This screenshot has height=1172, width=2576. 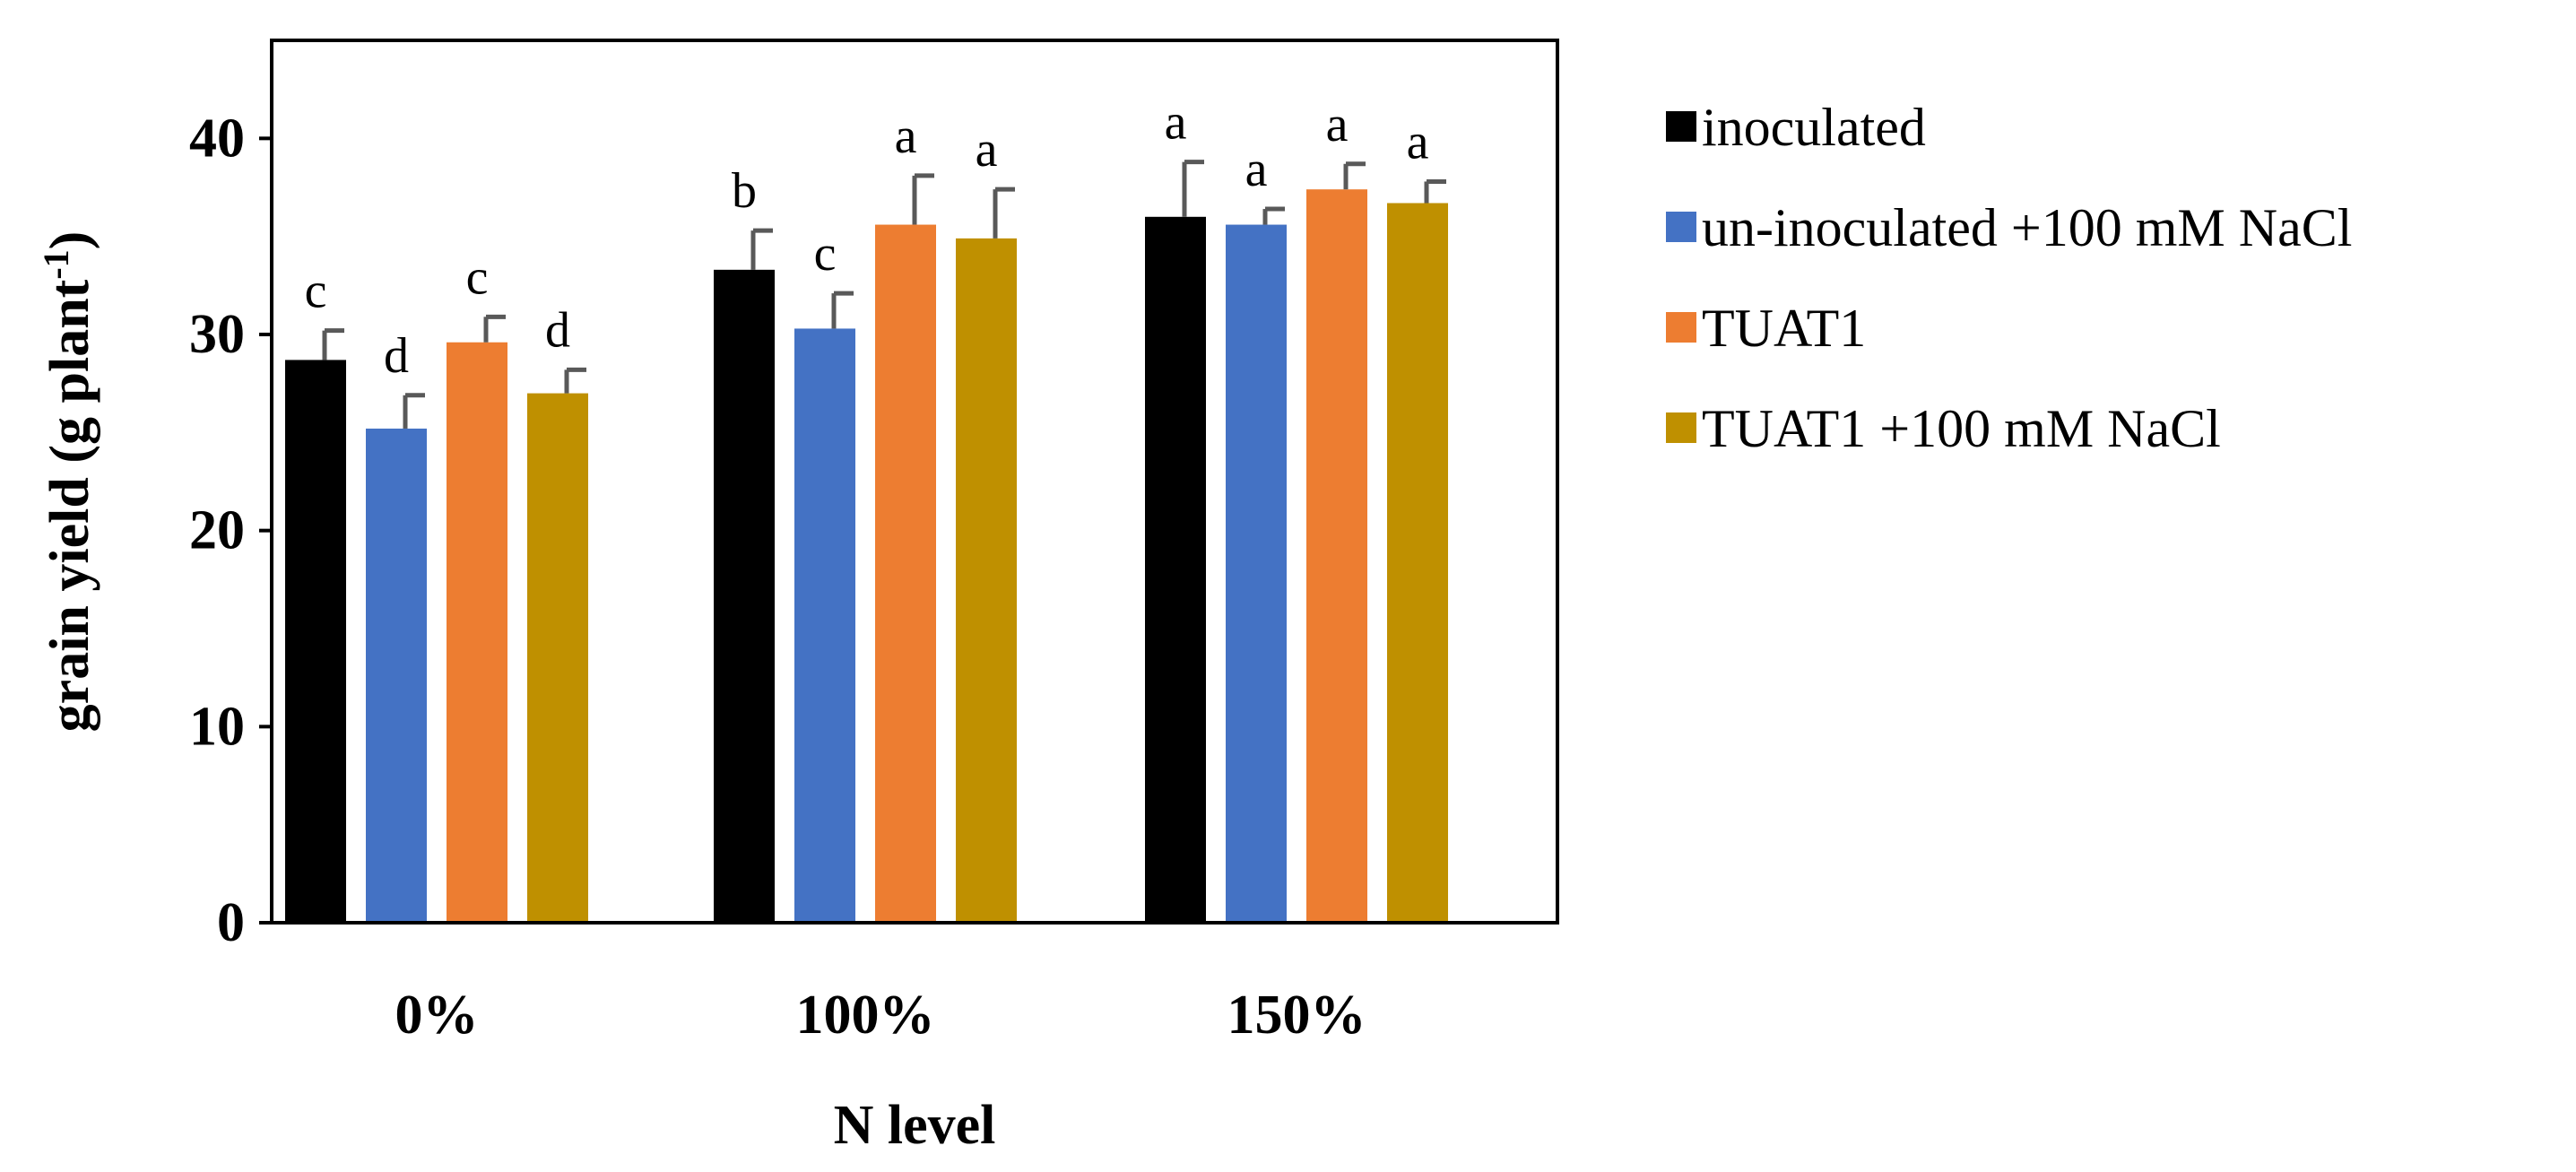 What do you see at coordinates (217, 531) in the screenshot?
I see `y-tick-label: 20` at bounding box center [217, 531].